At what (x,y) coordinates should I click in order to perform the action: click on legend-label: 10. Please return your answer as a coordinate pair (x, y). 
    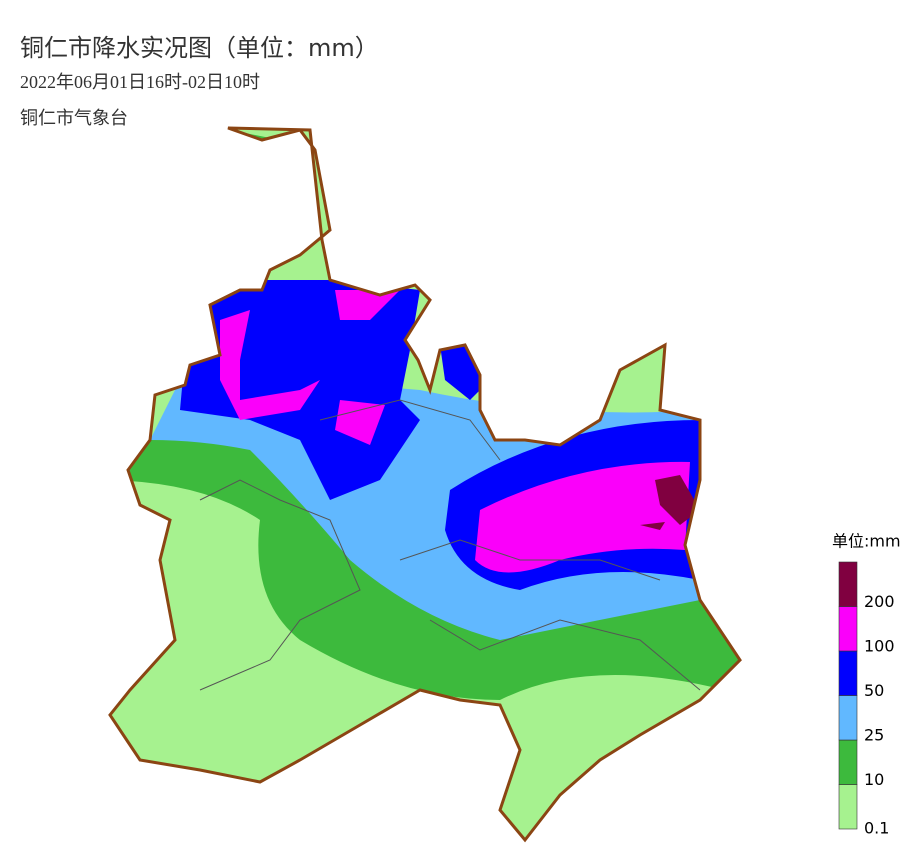
    Looking at the image, I should click on (874, 779).